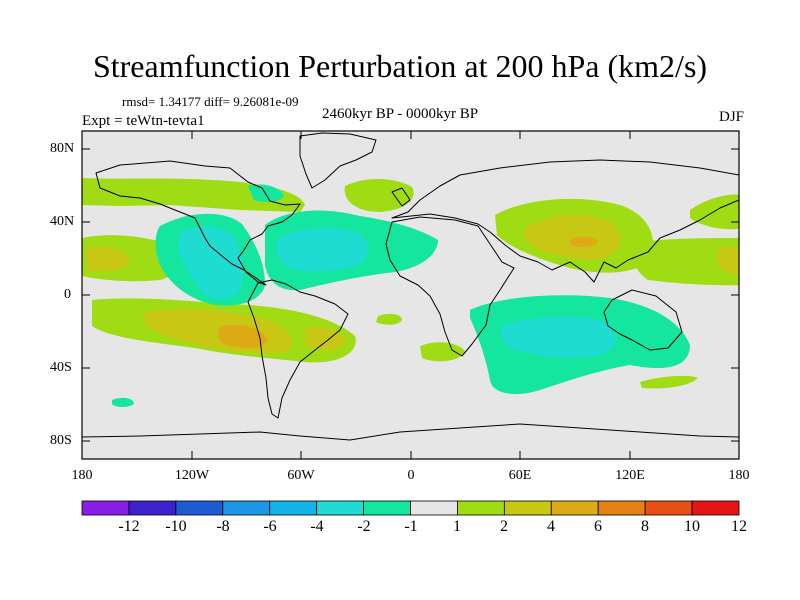  What do you see at coordinates (176, 526) in the screenshot?
I see `colorbar-label: -10` at bounding box center [176, 526].